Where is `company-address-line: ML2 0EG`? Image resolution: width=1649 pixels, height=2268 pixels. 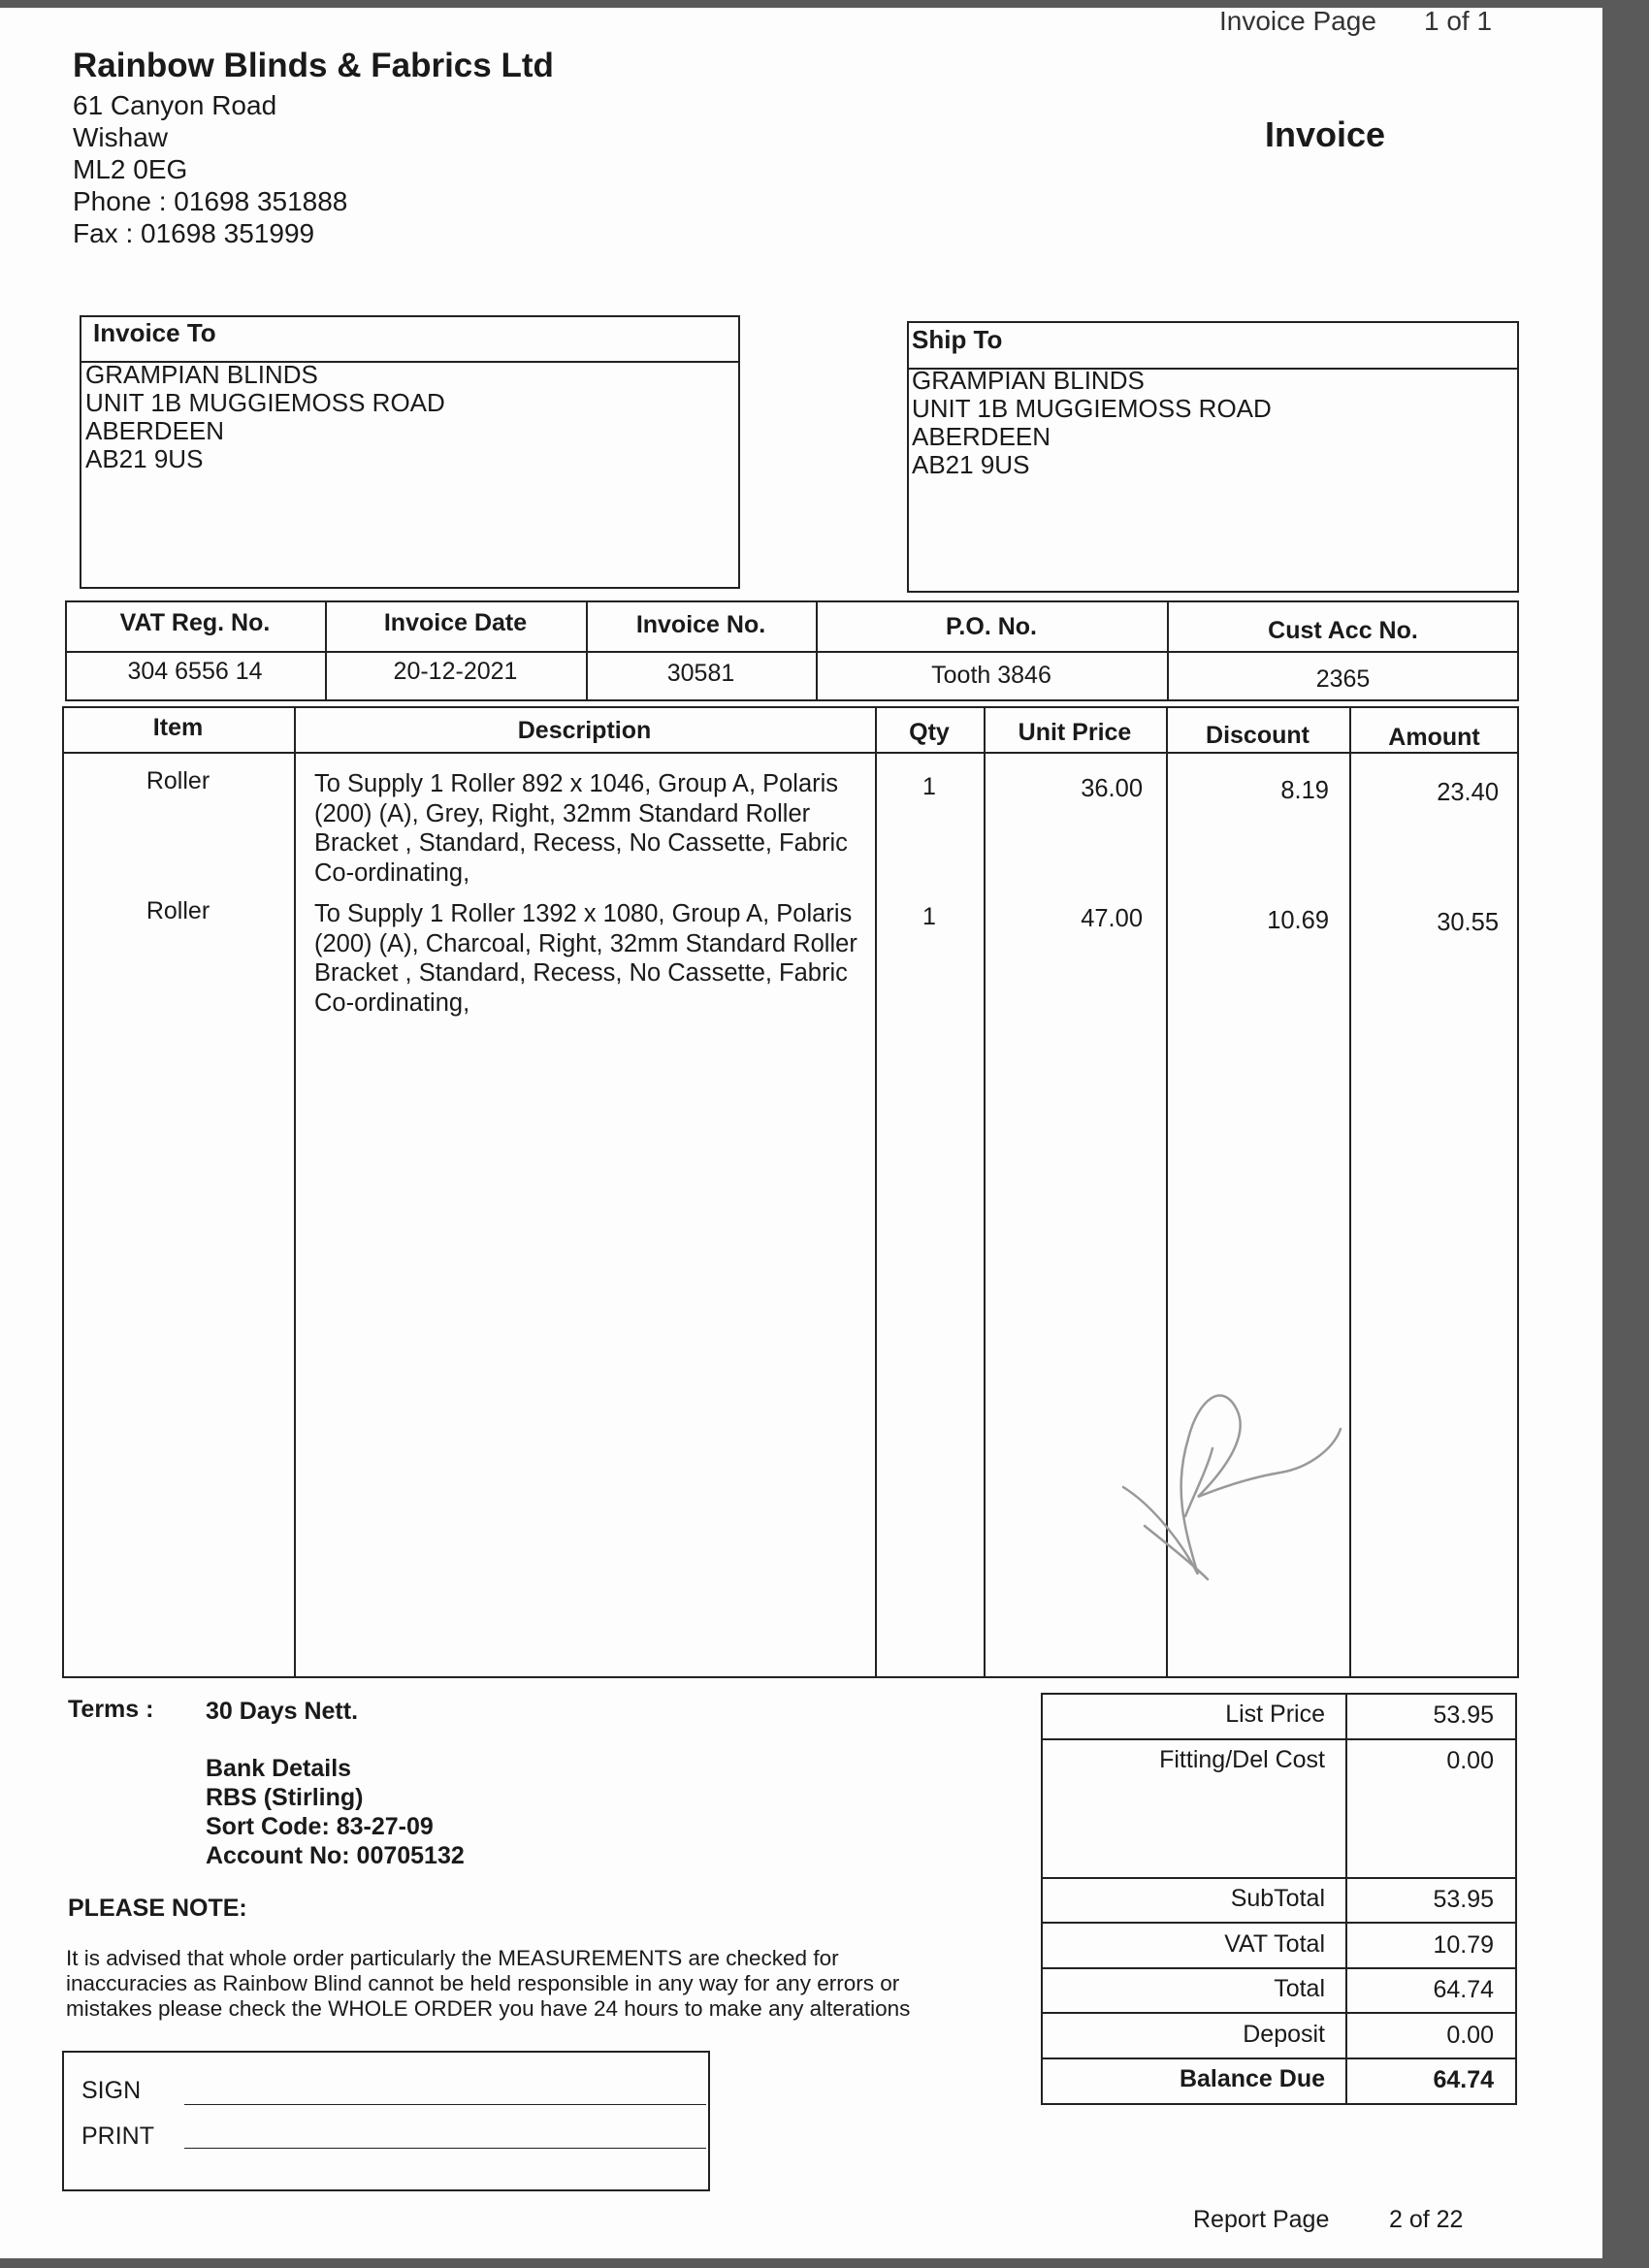
company-address-line: ML2 0EG is located at coordinates (130, 169).